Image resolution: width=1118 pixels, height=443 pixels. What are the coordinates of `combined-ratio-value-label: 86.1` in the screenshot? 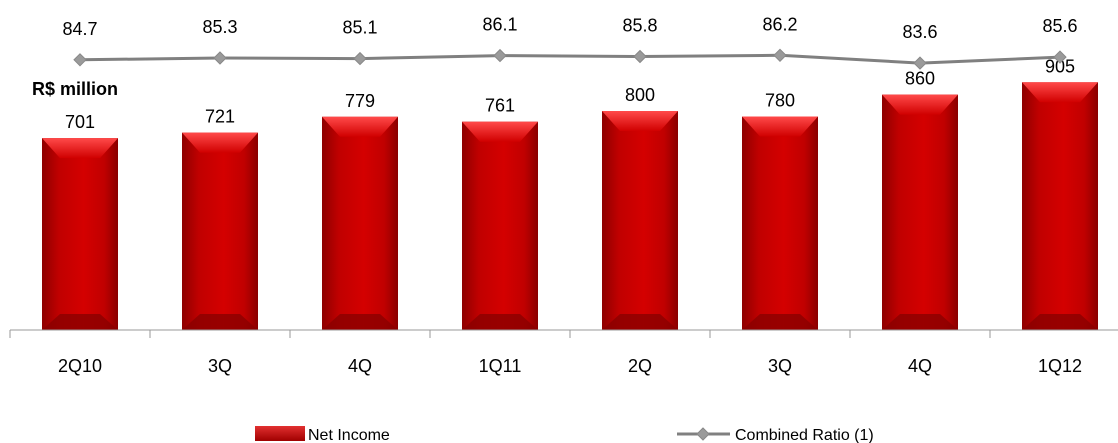 It's located at (499, 25).